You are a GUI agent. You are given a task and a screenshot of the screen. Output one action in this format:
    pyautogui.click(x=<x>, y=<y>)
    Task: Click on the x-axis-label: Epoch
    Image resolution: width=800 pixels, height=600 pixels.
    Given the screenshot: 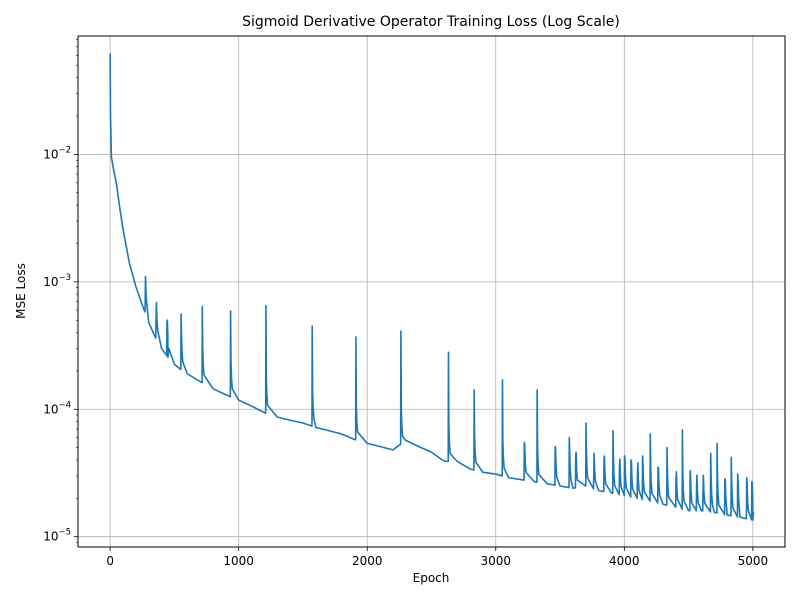 What is the action you would take?
    pyautogui.click(x=431, y=578)
    